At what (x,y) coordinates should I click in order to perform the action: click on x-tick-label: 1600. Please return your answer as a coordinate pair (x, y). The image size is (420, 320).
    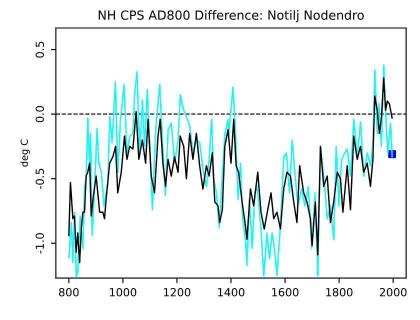
    Looking at the image, I should click on (285, 292).